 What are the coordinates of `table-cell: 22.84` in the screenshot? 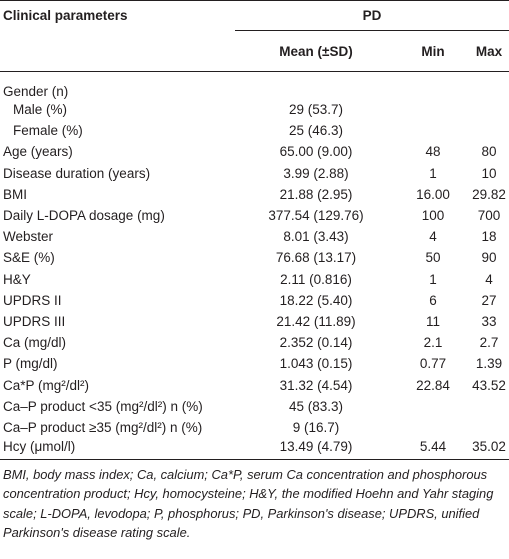 It's located at (433, 385).